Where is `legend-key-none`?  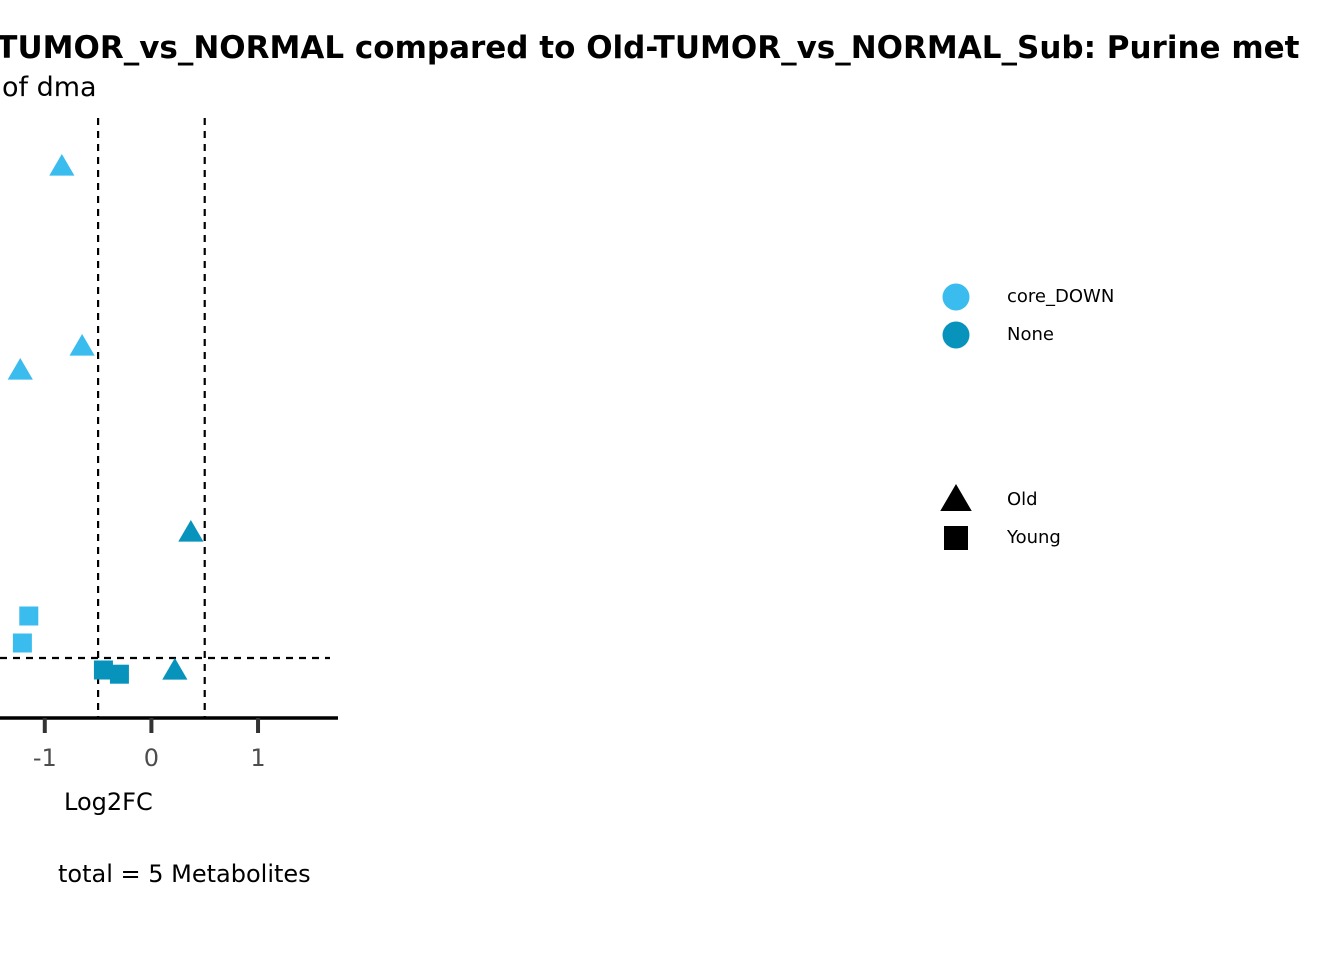
legend-key-none is located at coordinates (956, 335).